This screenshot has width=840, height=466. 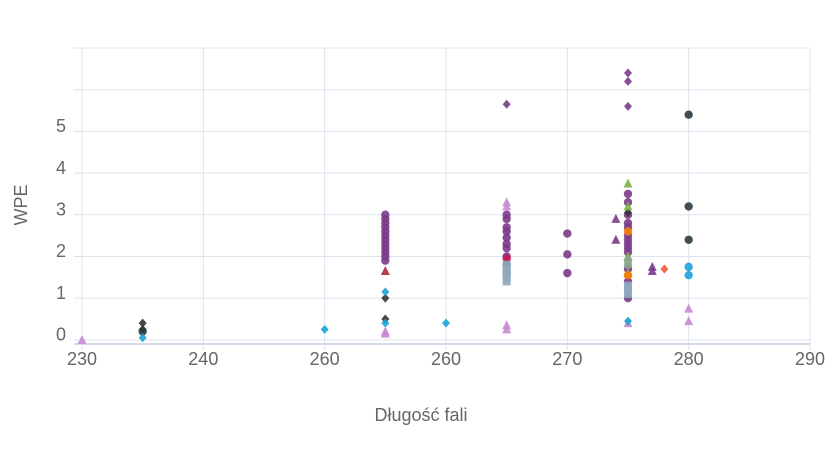 I want to click on x-tick-label: 230, so click(x=82, y=359).